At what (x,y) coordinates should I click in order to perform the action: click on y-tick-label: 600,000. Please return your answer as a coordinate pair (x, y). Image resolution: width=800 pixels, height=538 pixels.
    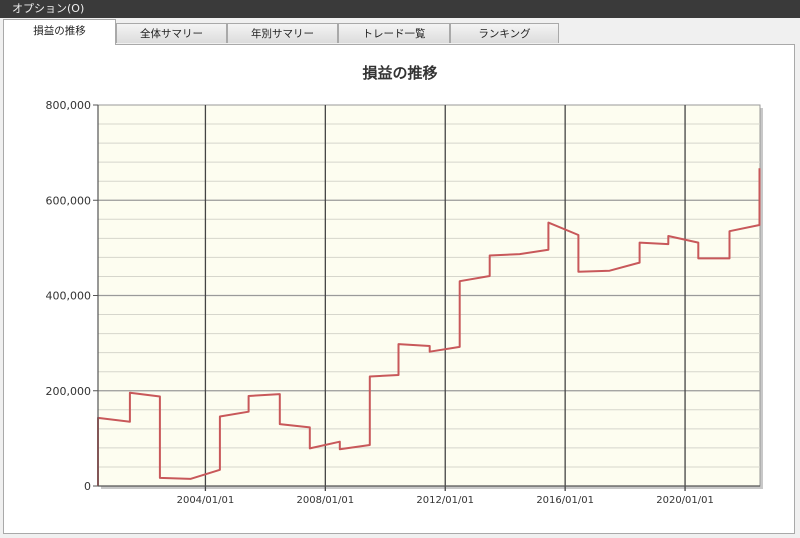
    Looking at the image, I should click on (69, 200).